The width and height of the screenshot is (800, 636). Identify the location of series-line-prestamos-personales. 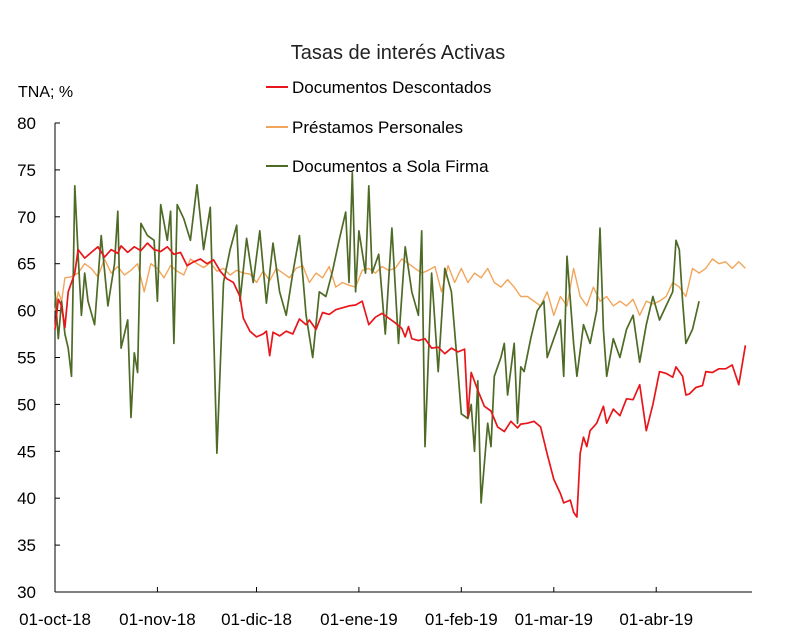
(400, 287).